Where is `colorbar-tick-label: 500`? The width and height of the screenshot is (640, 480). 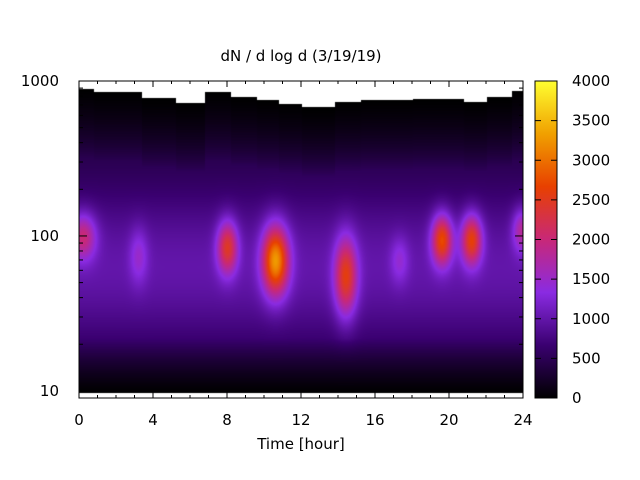 colorbar-tick-label: 500 is located at coordinates (586, 358).